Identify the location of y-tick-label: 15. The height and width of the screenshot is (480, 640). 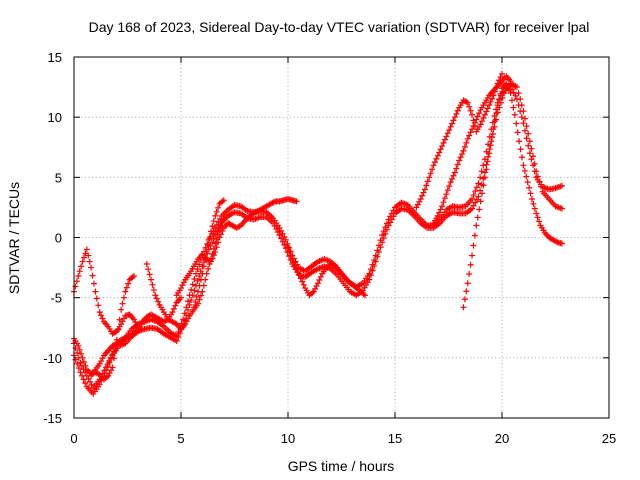
(55, 57).